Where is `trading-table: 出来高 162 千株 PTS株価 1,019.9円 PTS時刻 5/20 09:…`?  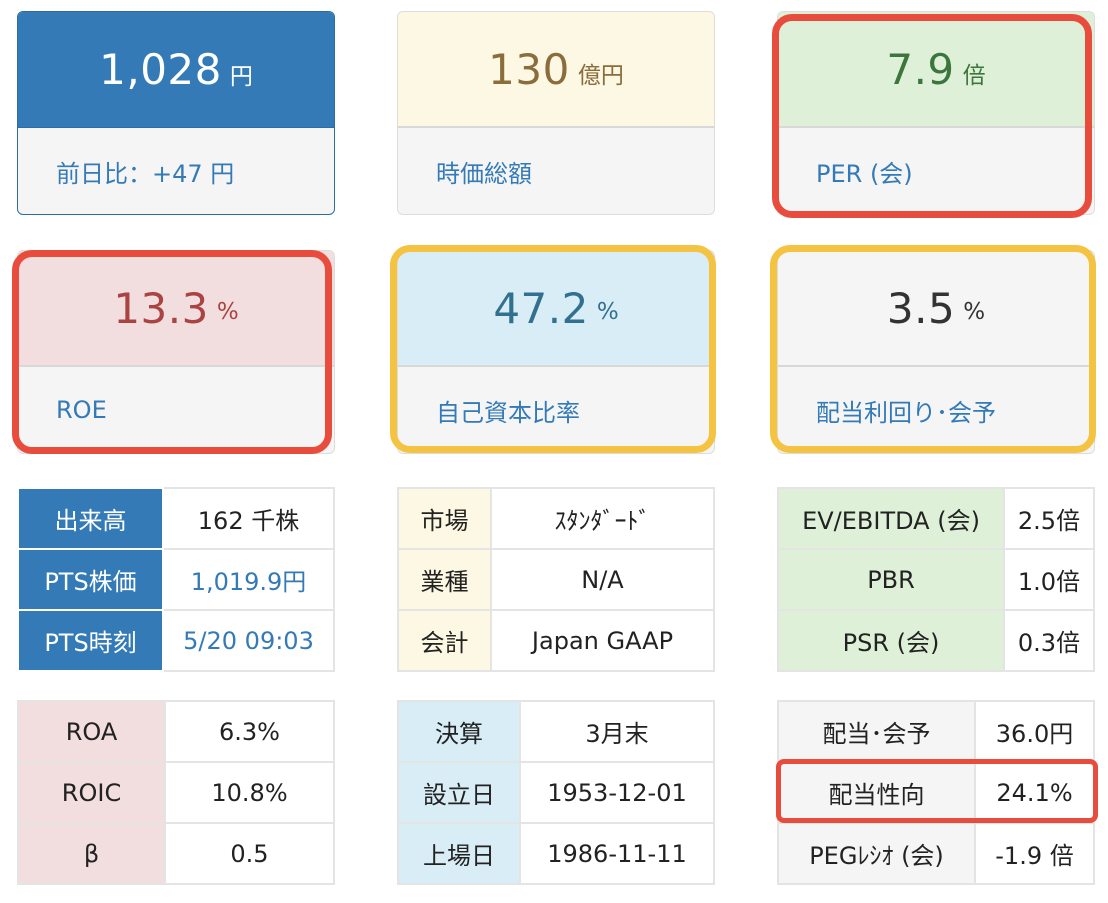 trading-table: 出来高 162 千株 PTS株価 1,019.9円 PTS時刻 5/20 09:… is located at coordinates (176, 579).